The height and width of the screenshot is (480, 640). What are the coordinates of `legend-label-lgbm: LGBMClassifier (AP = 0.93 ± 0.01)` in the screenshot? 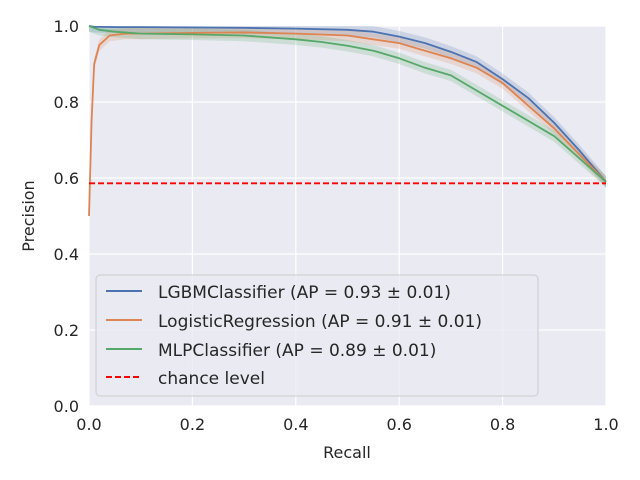 It's located at (304, 293).